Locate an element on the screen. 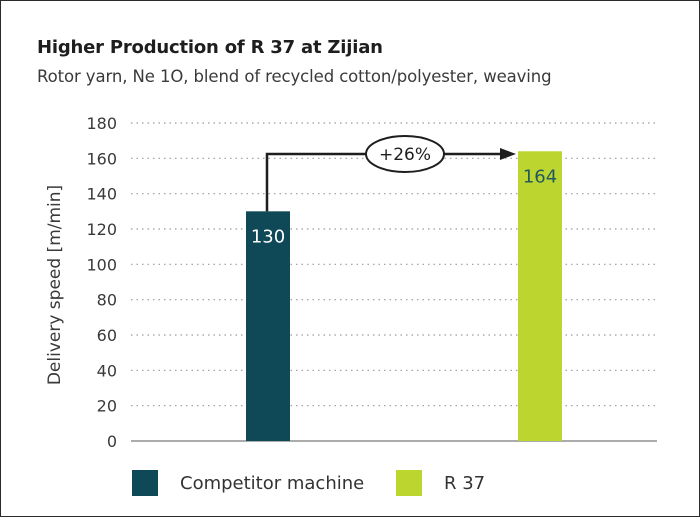 The width and height of the screenshot is (700, 517). arrowhead-icon is located at coordinates (508, 154).